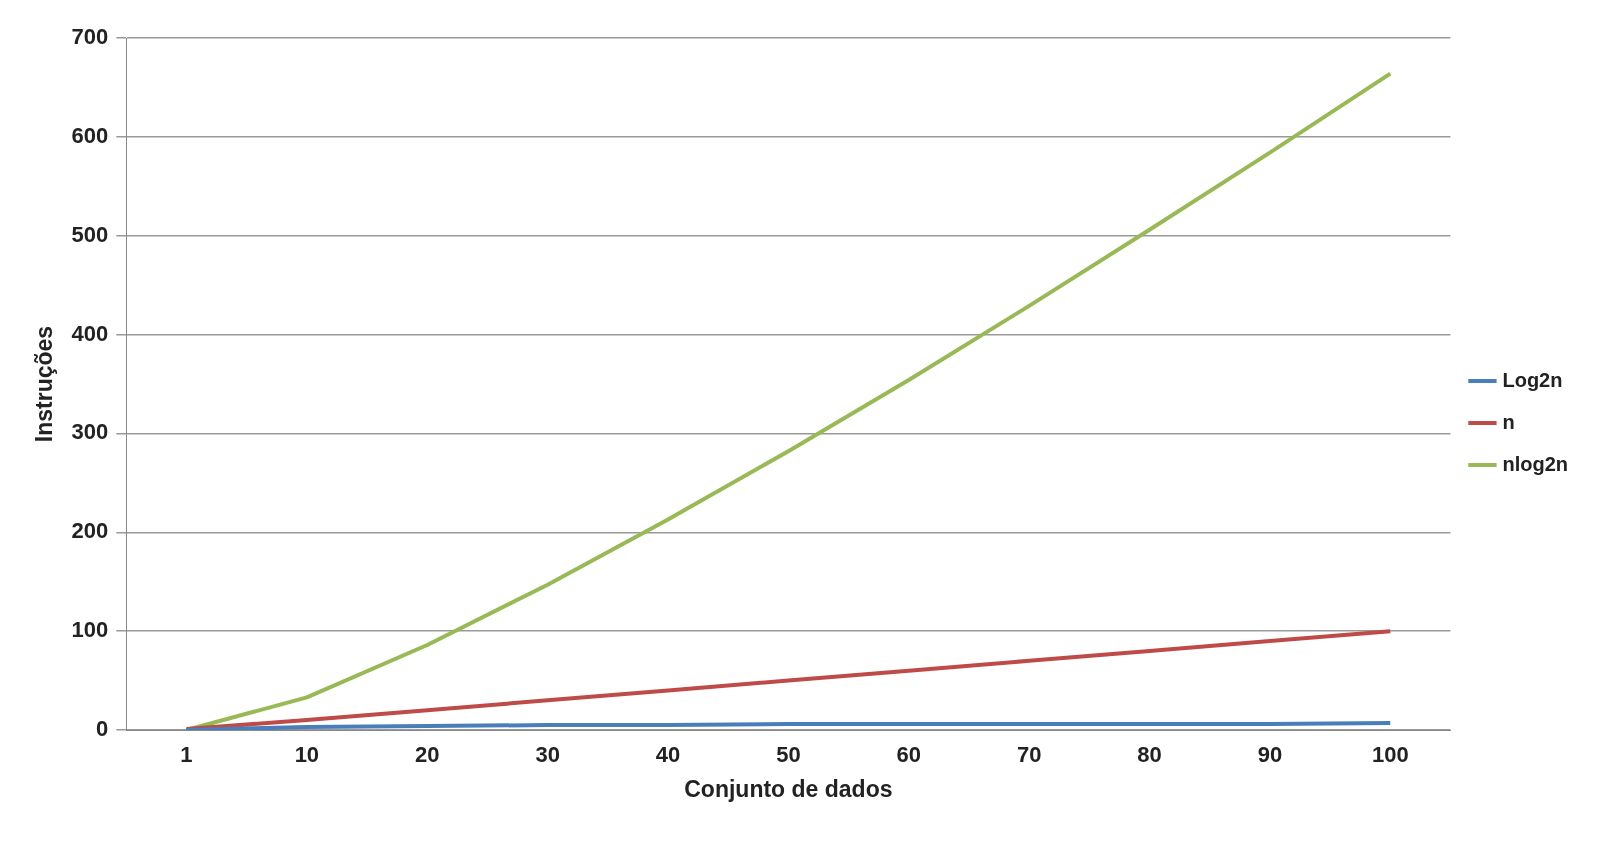 This screenshot has width=1606, height=845. What do you see at coordinates (307, 755) in the screenshot?
I see `x-tick-label: 10` at bounding box center [307, 755].